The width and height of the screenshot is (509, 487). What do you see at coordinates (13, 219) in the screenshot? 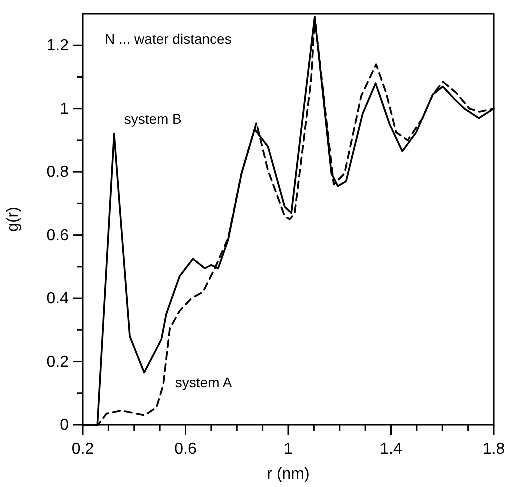
I see `y-axis-title: g(r)` at bounding box center [13, 219].